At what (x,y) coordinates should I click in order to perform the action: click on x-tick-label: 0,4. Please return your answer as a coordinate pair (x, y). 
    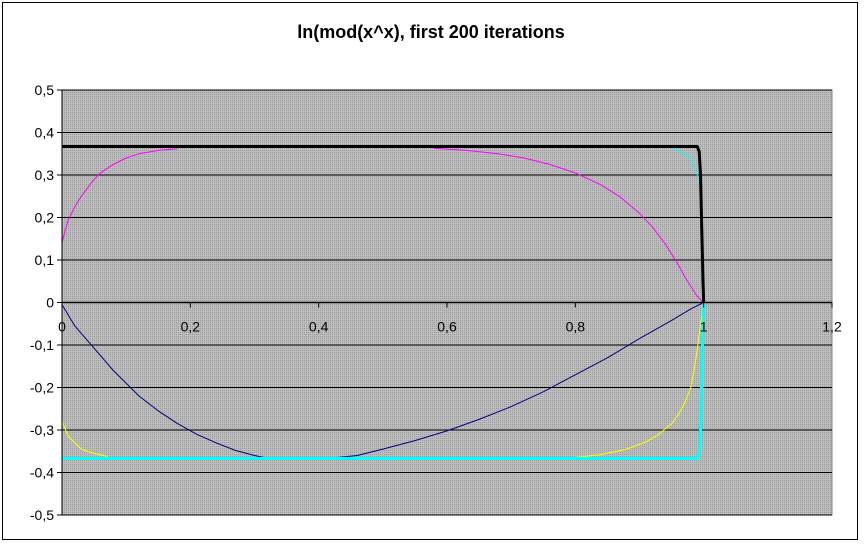
    Looking at the image, I should click on (319, 327).